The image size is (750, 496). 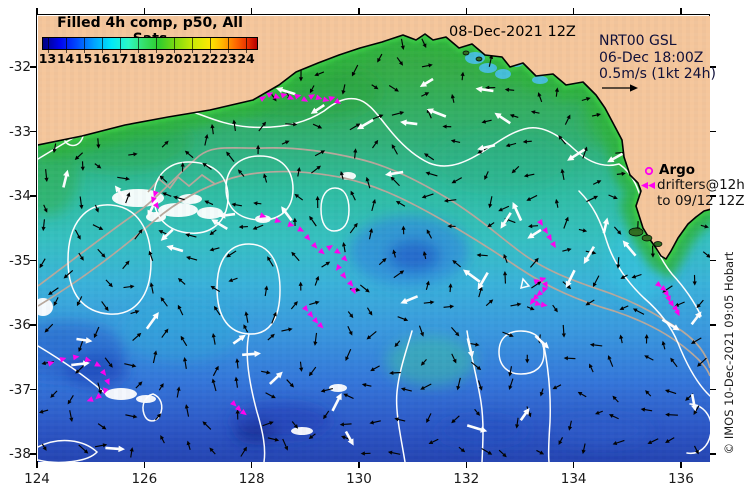 What do you see at coordinates (19, 325) in the screenshot?
I see `y-axis-label: -36` at bounding box center [19, 325].